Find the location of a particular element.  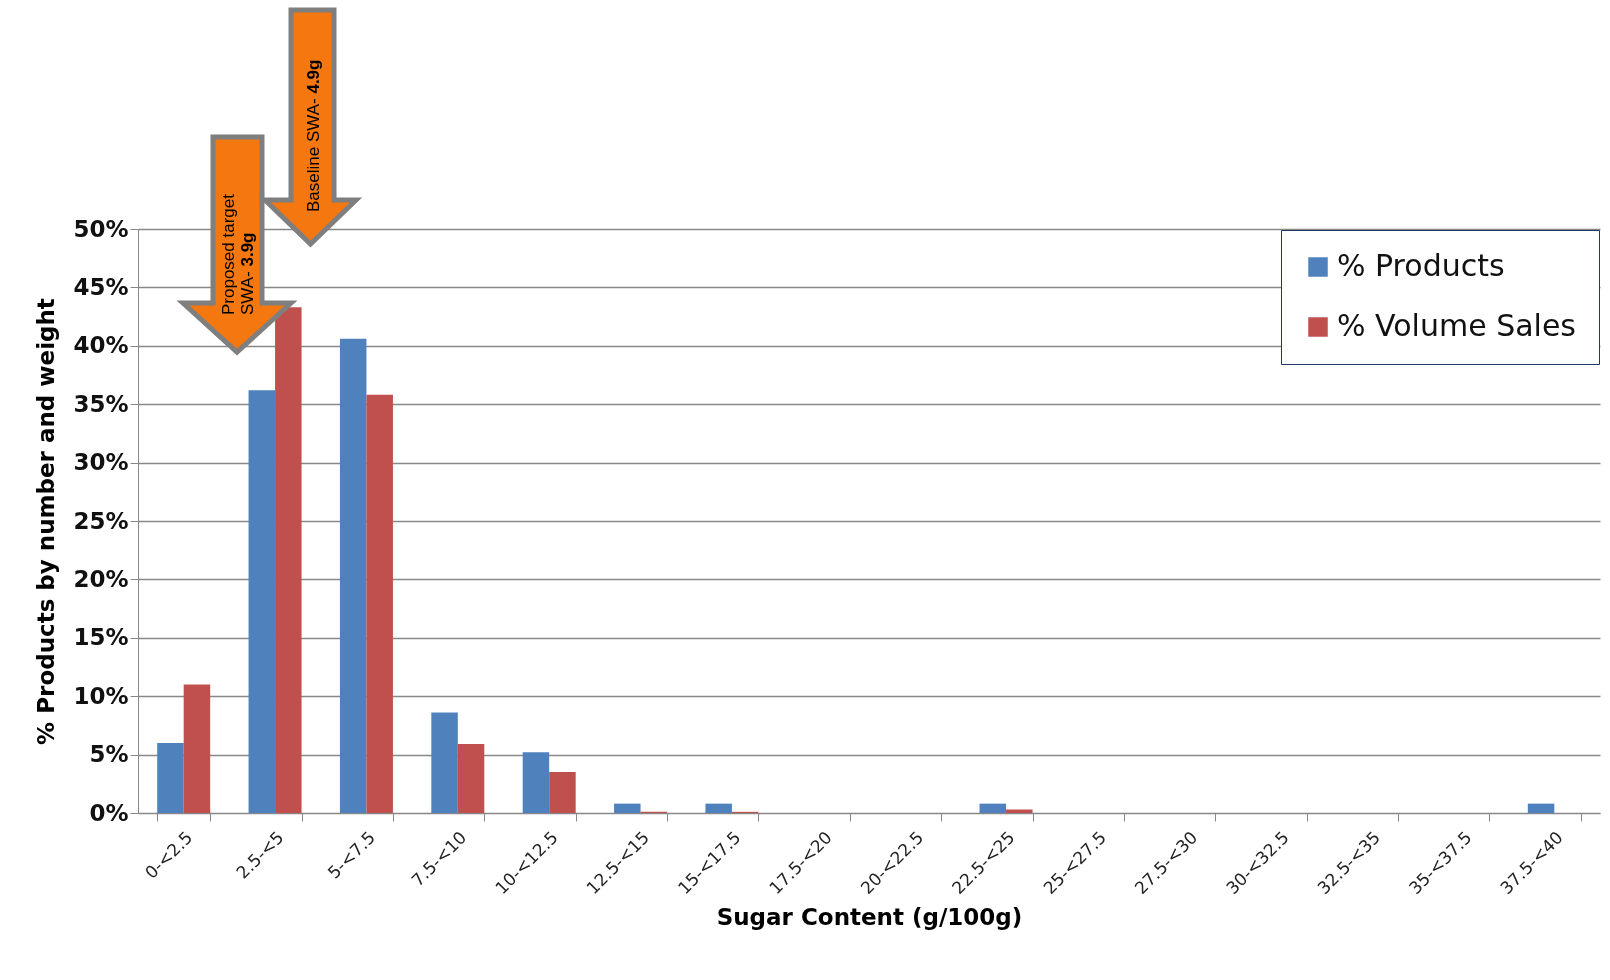

y-tick-label: 45% is located at coordinates (101, 286).